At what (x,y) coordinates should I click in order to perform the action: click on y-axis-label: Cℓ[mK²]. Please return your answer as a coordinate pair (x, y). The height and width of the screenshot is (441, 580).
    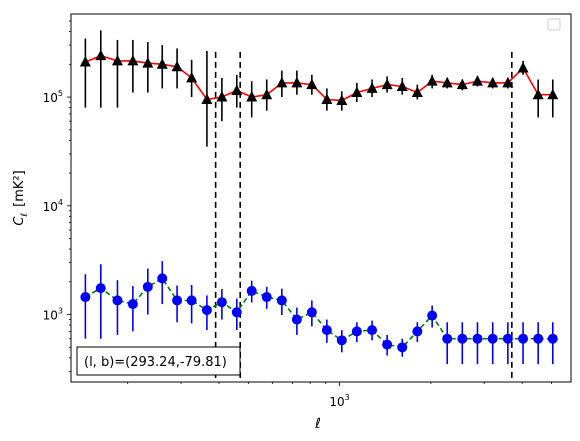
    Looking at the image, I should click on (21, 197).